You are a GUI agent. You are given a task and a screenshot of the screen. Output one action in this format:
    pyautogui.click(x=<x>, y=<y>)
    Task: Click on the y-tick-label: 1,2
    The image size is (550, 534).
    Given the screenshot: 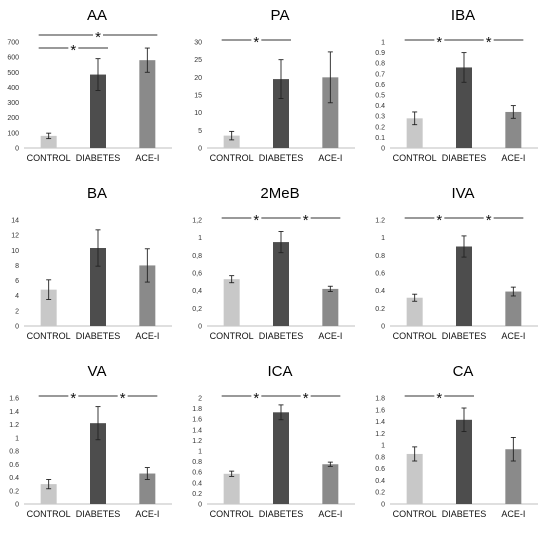 What is the action you would take?
    pyautogui.click(x=197, y=221)
    